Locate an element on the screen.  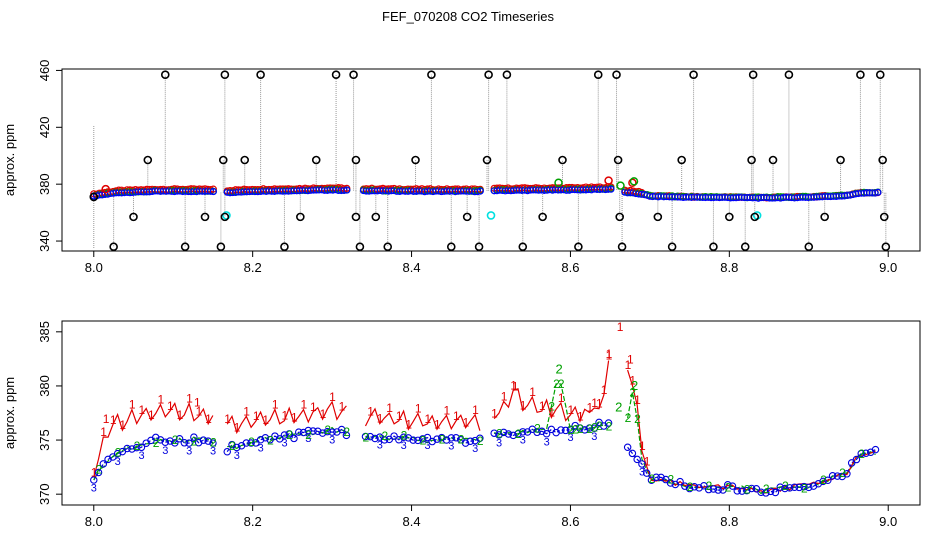
series-2-peak-marker: 2 is located at coordinates (634, 385).